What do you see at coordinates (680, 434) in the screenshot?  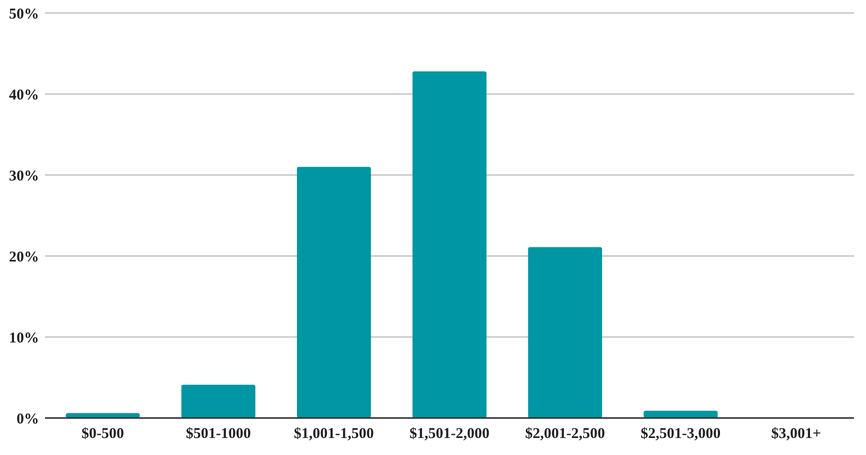 I see `x-tick-label: $2,501-3,000` at bounding box center [680, 434].